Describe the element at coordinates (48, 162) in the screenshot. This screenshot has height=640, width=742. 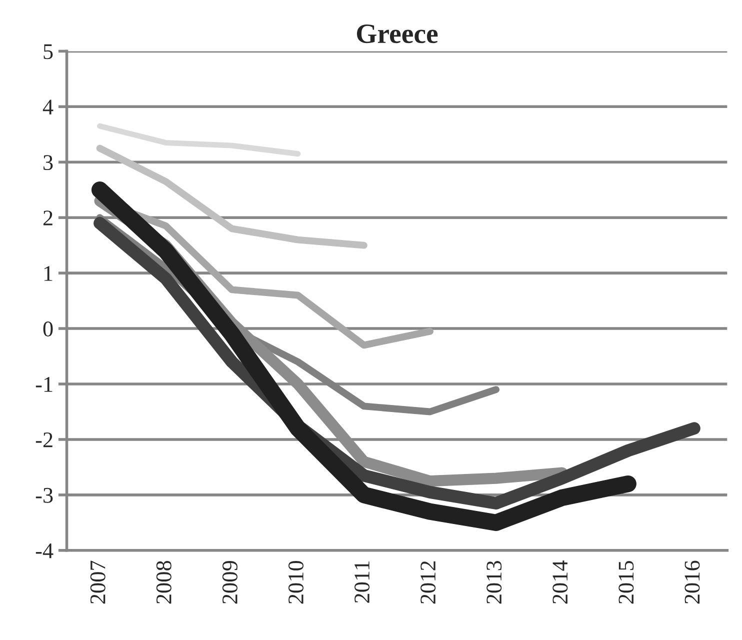
I see `y-tick-label: 3` at that location.